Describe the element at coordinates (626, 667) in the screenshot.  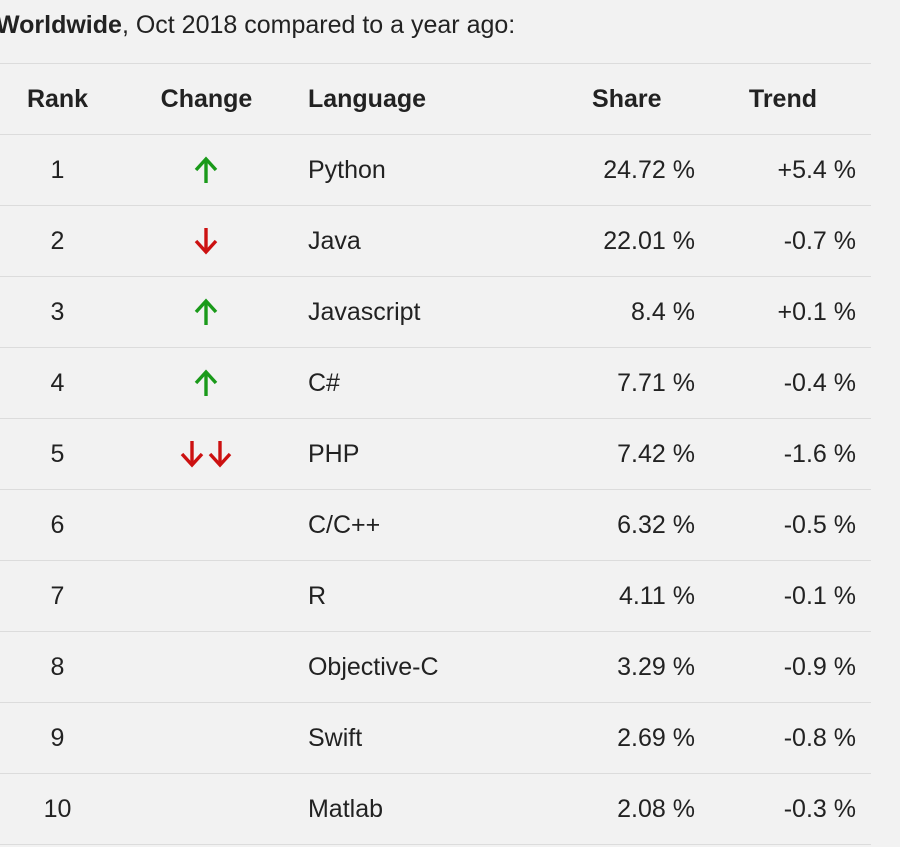
I see `share-cell: 3.29 %` at that location.